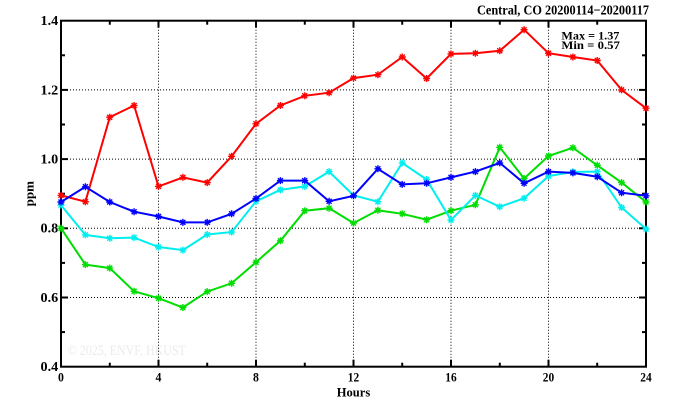 This screenshot has height=409, width=674. What do you see at coordinates (127, 351) in the screenshot?
I see `svg-text: © 2025, ENVF, HKUST` at bounding box center [127, 351].